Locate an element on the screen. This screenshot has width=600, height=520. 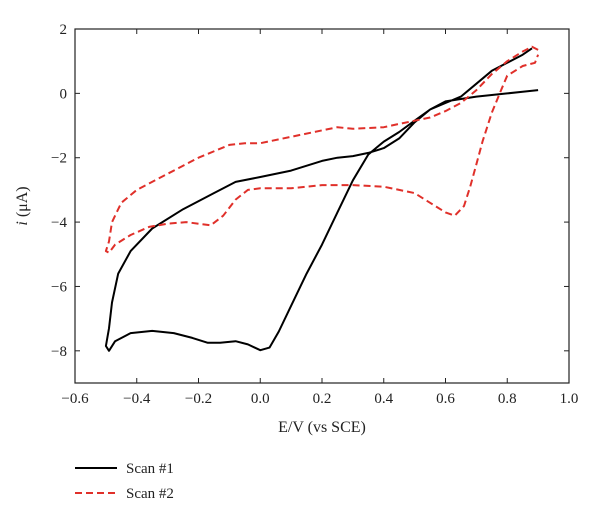
x-tick-label: 0.6 is located at coordinates (445, 399).